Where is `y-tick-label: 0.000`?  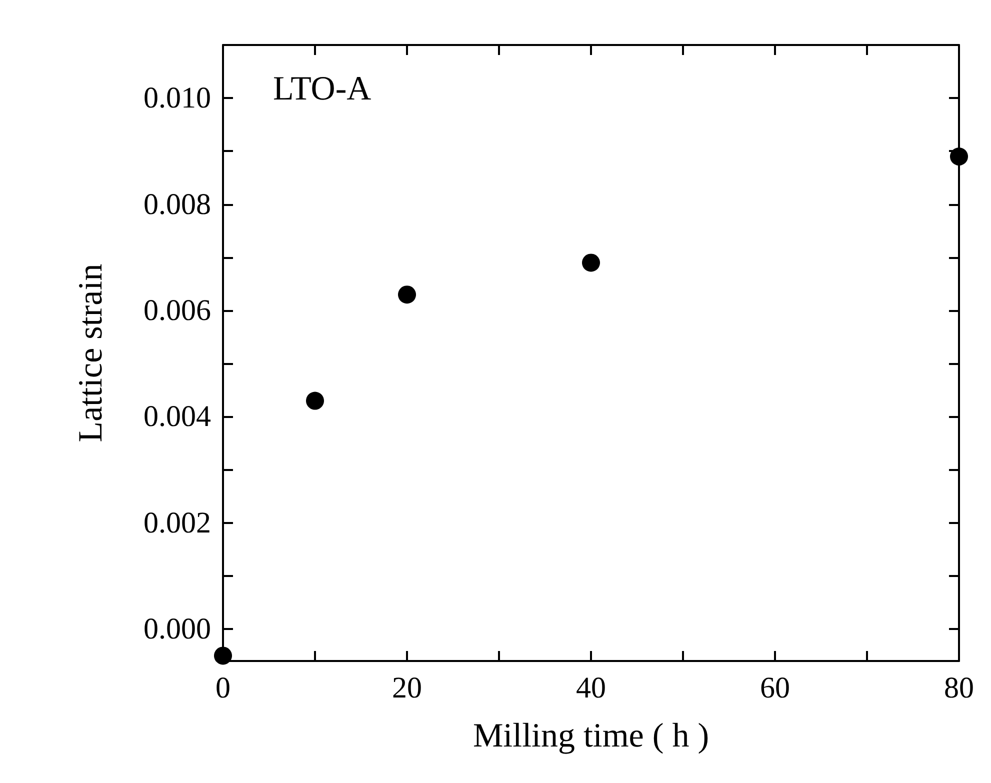
y-tick-label: 0.000 is located at coordinates (177, 629).